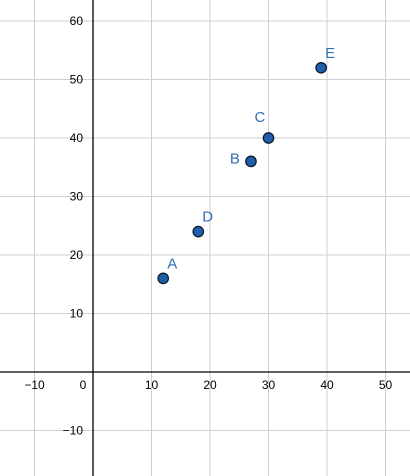  Describe the element at coordinates (235, 158) in the screenshot. I see `point-label: B` at that location.